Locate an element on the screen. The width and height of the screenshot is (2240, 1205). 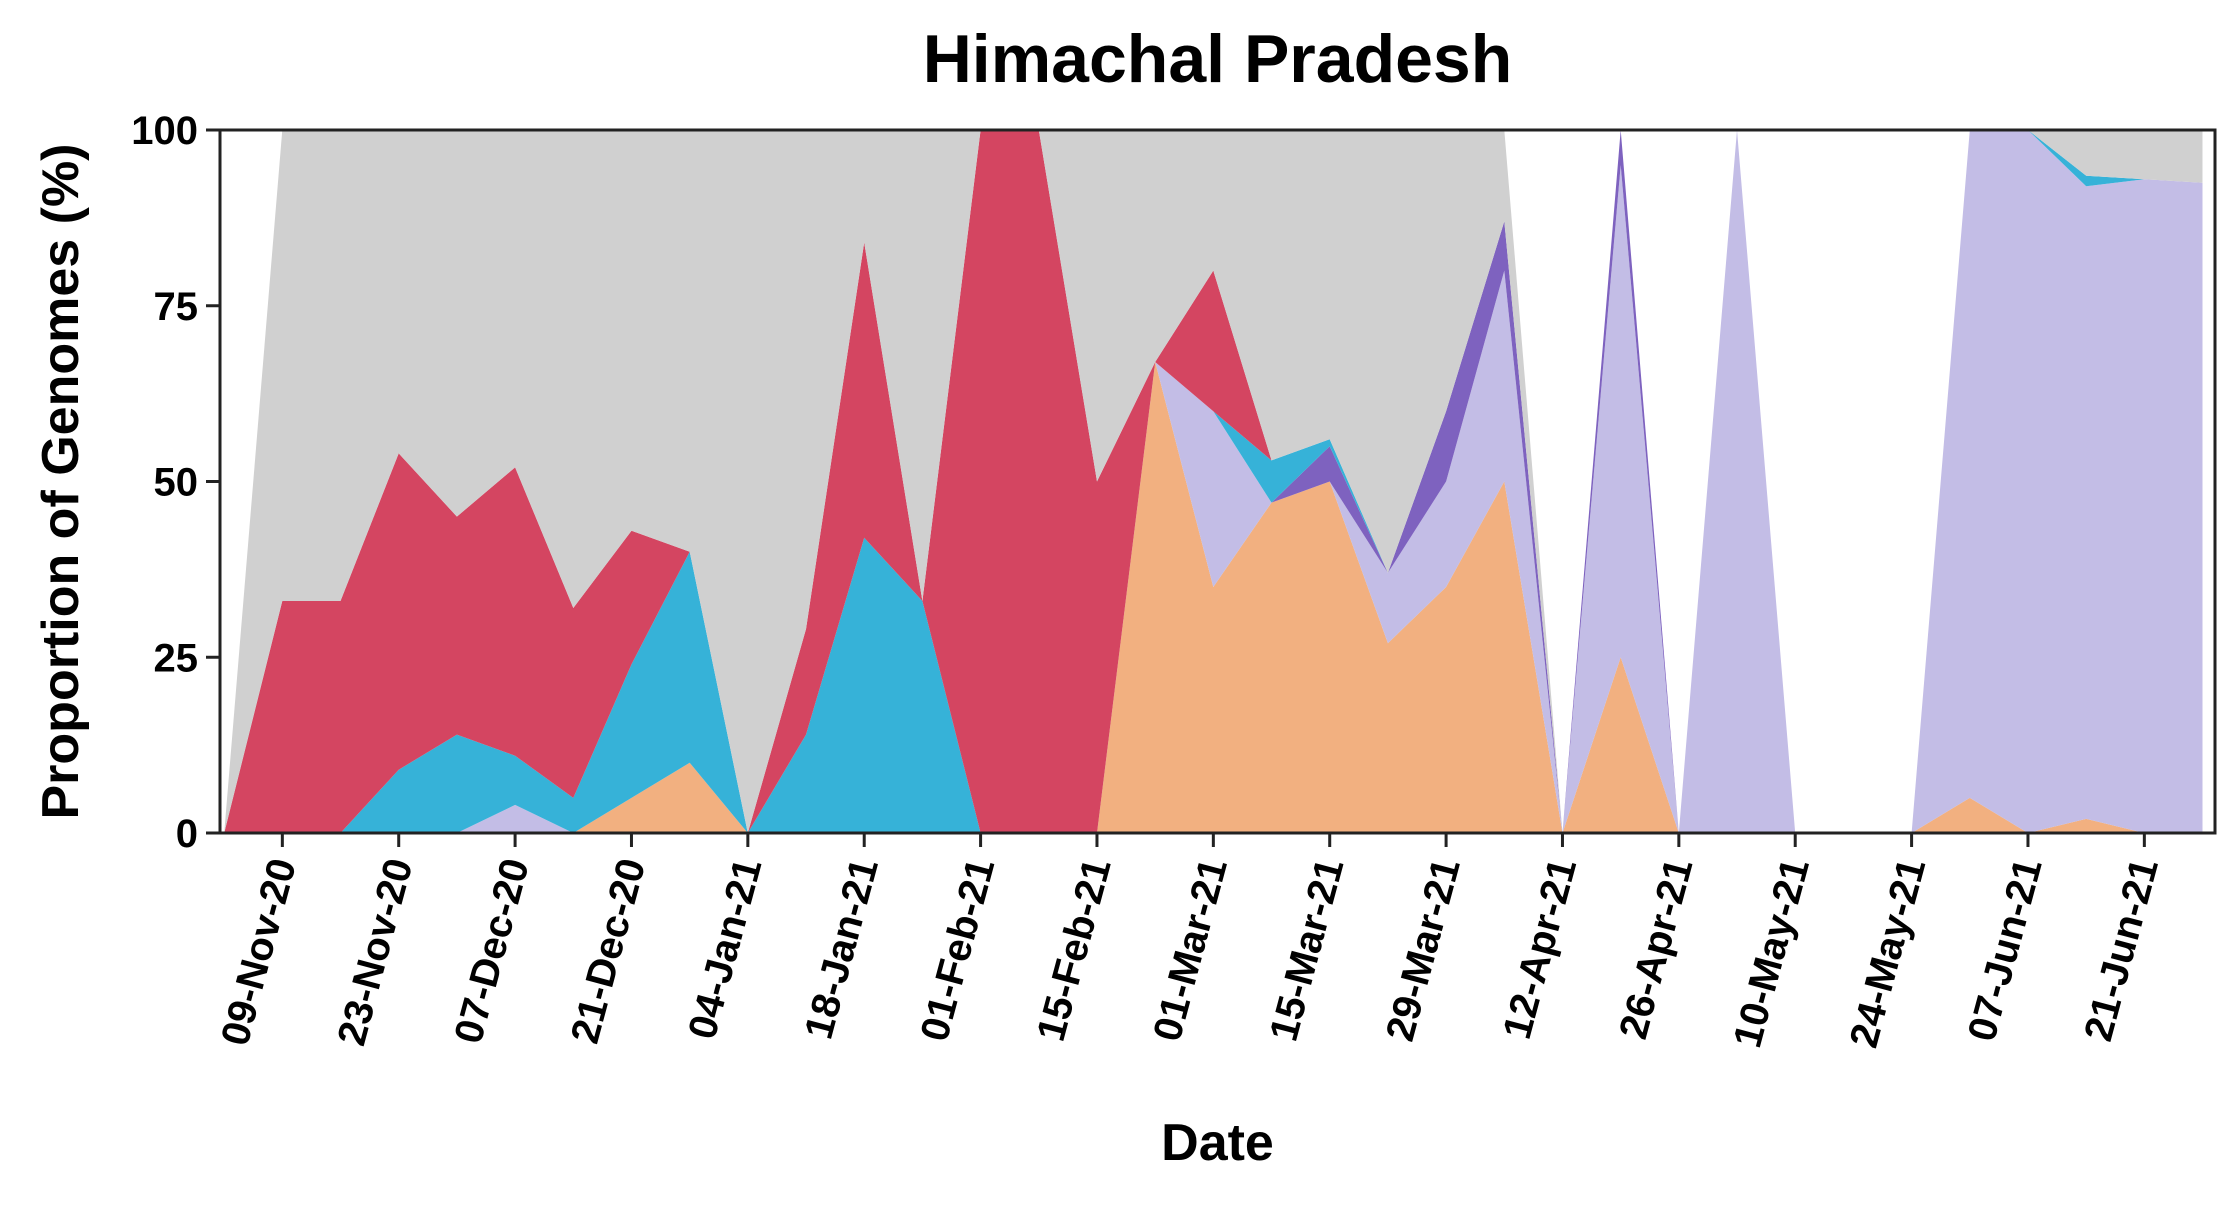
y-tick-label: 100 is located at coordinates (164, 131).